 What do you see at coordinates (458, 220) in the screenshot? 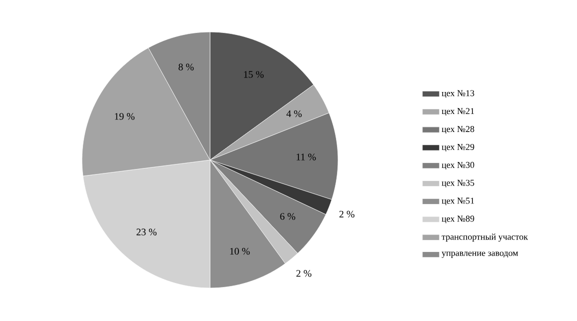
I see `legend-label: цех №89` at bounding box center [458, 220].